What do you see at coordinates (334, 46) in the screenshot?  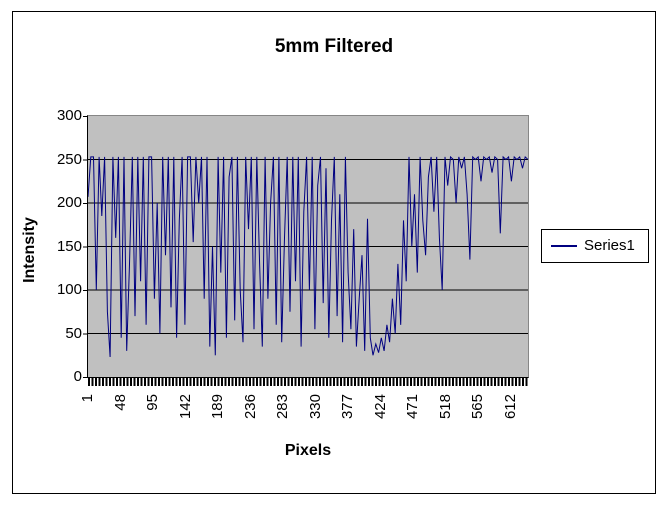 I see `chart-title: 5mm Filtered` at bounding box center [334, 46].